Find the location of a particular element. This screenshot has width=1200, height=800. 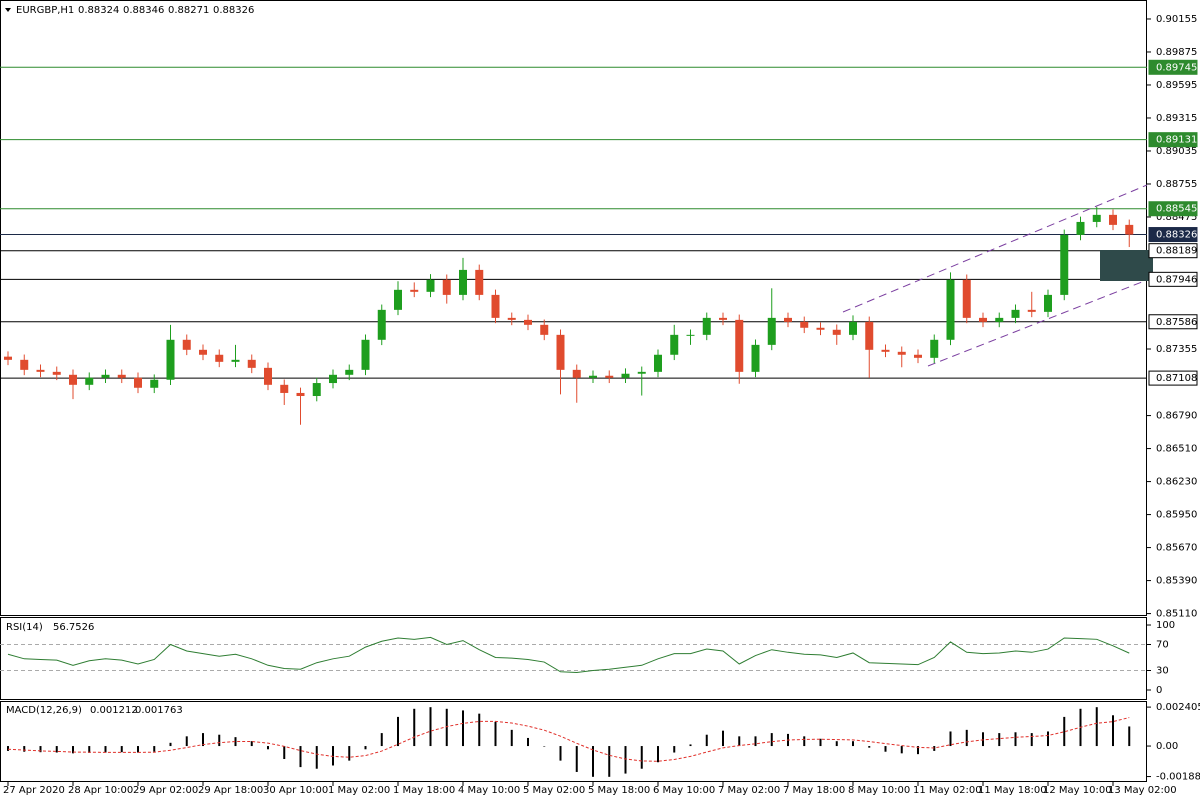

x-tick-label: 8 May 10:00 is located at coordinates (879, 790).